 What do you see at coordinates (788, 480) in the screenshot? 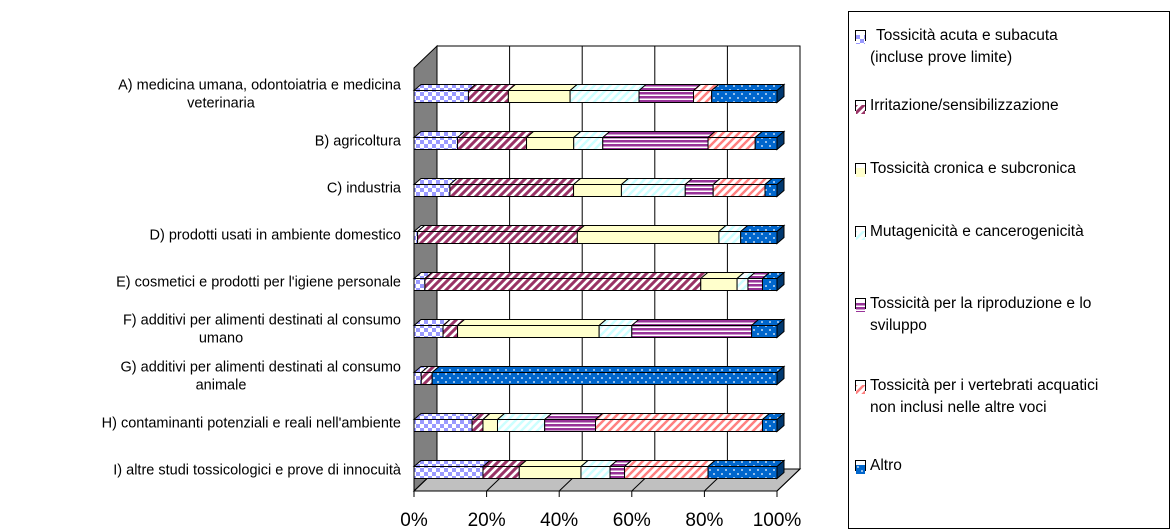
I see `floor-grid-line` at bounding box center [788, 480].